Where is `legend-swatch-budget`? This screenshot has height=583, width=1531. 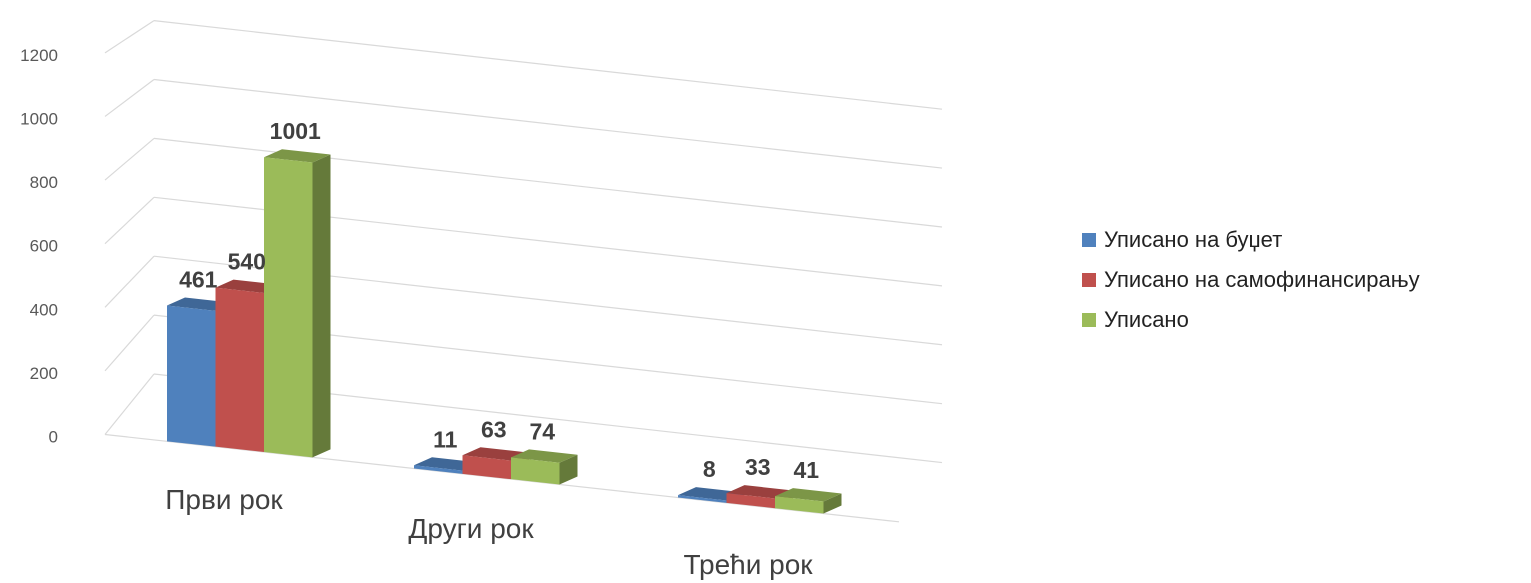 legend-swatch-budget is located at coordinates (1089, 239).